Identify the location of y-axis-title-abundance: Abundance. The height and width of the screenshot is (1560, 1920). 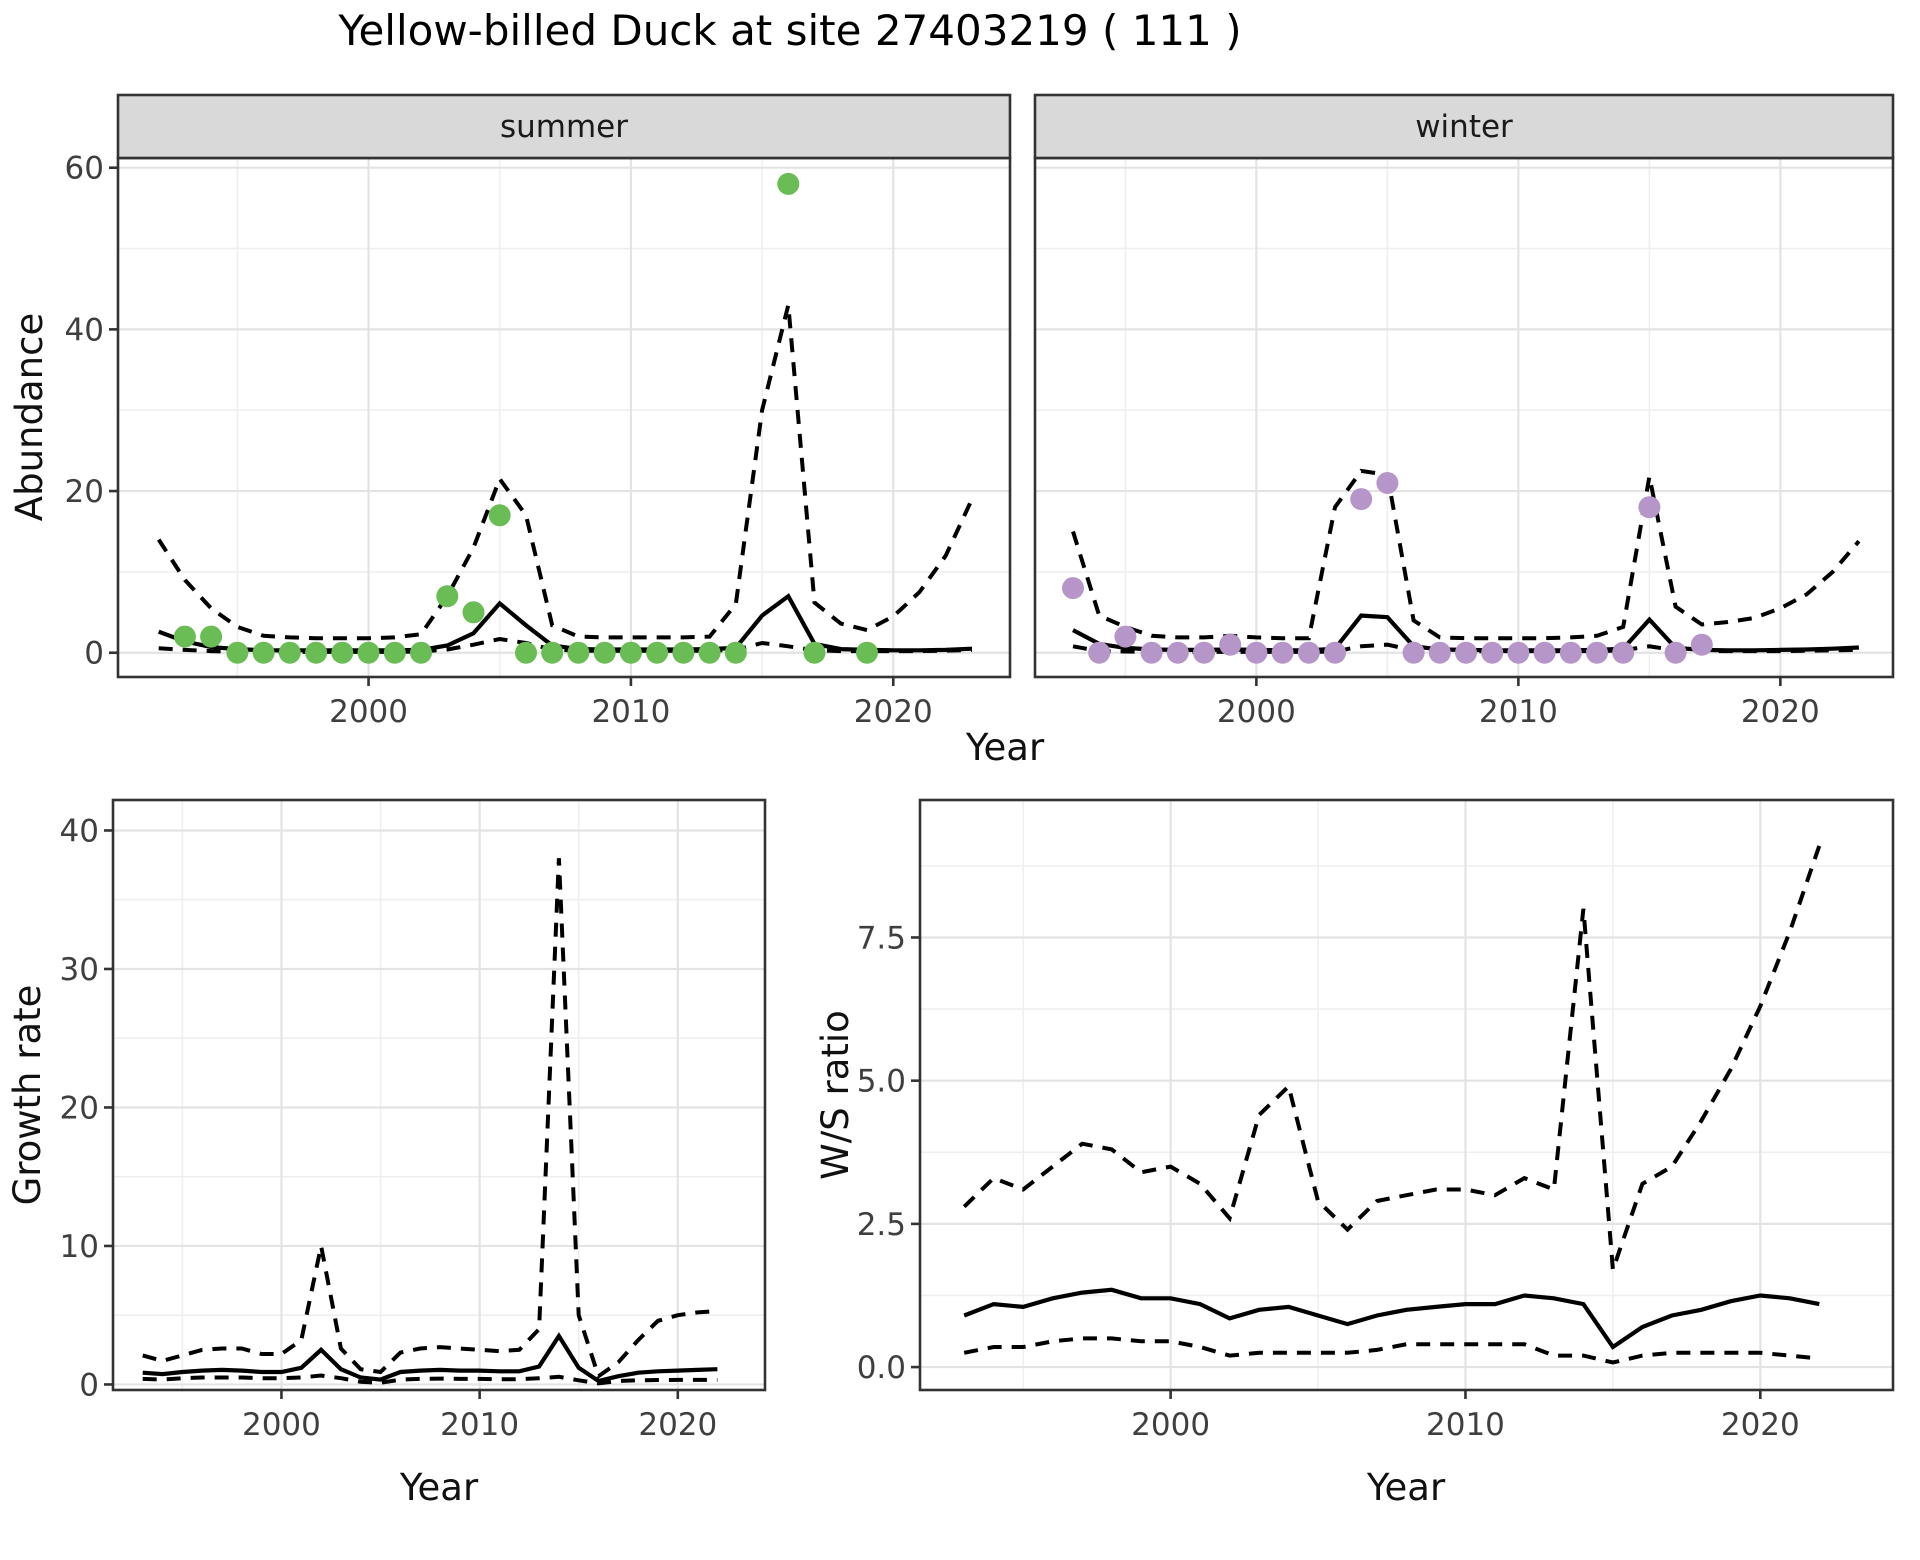
(29, 417).